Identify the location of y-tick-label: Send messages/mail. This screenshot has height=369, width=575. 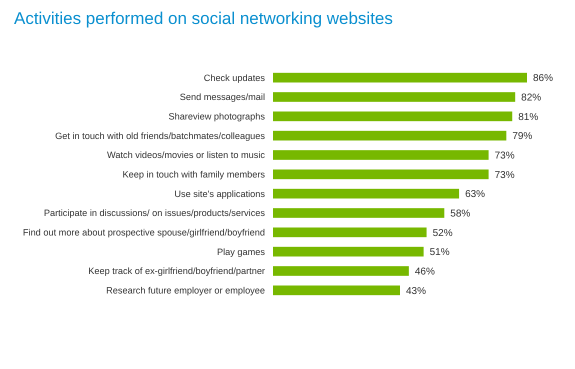
(222, 97).